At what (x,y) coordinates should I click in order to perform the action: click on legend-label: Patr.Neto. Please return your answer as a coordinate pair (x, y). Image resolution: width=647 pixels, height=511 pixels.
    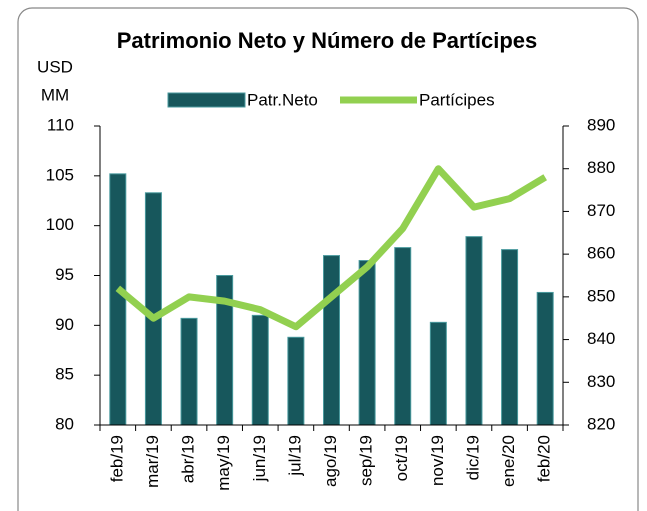
    Looking at the image, I should click on (282, 99).